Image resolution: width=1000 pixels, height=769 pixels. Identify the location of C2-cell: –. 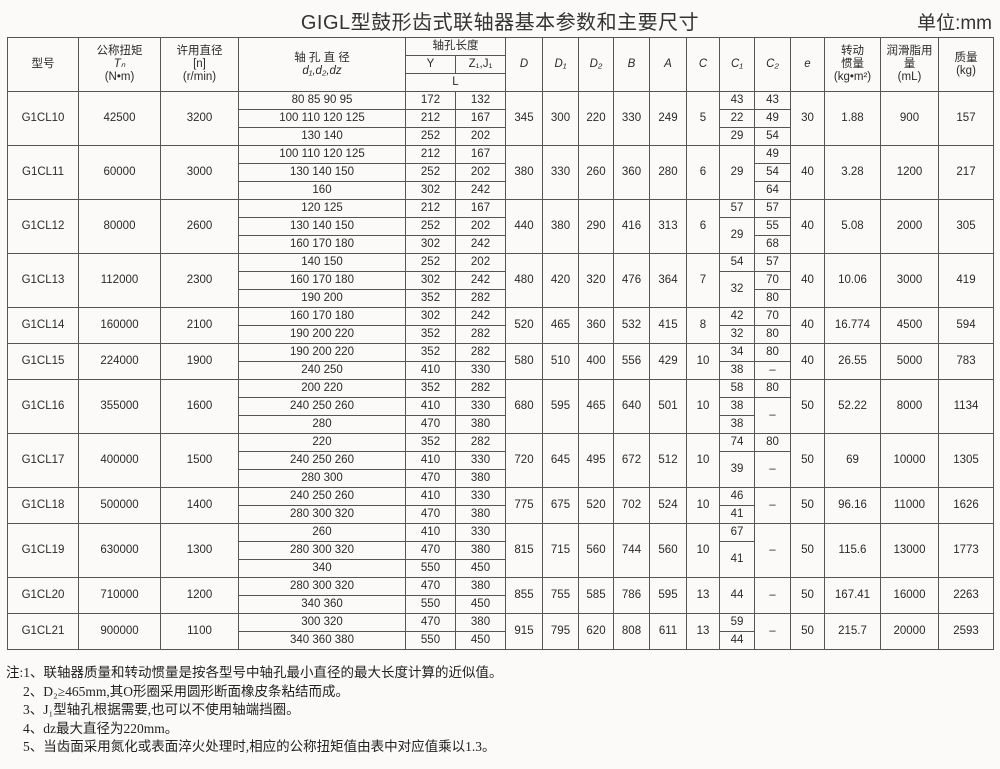
(772, 469).